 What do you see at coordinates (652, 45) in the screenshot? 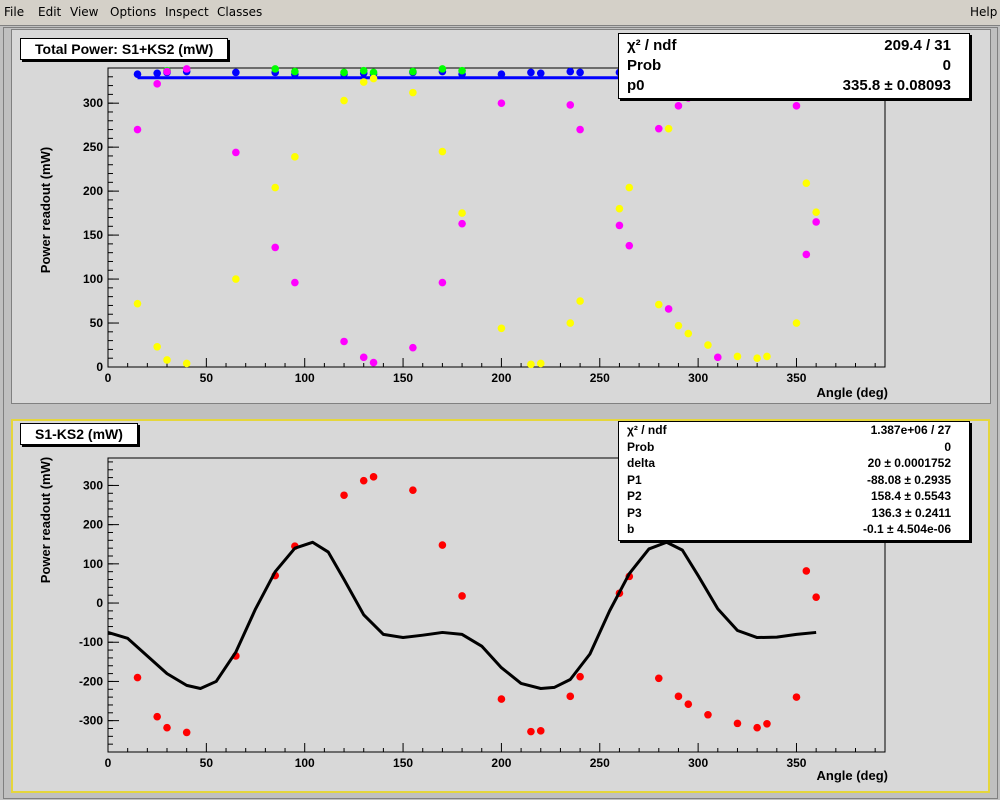
I see `stat-key: χ² / ndf` at bounding box center [652, 45].